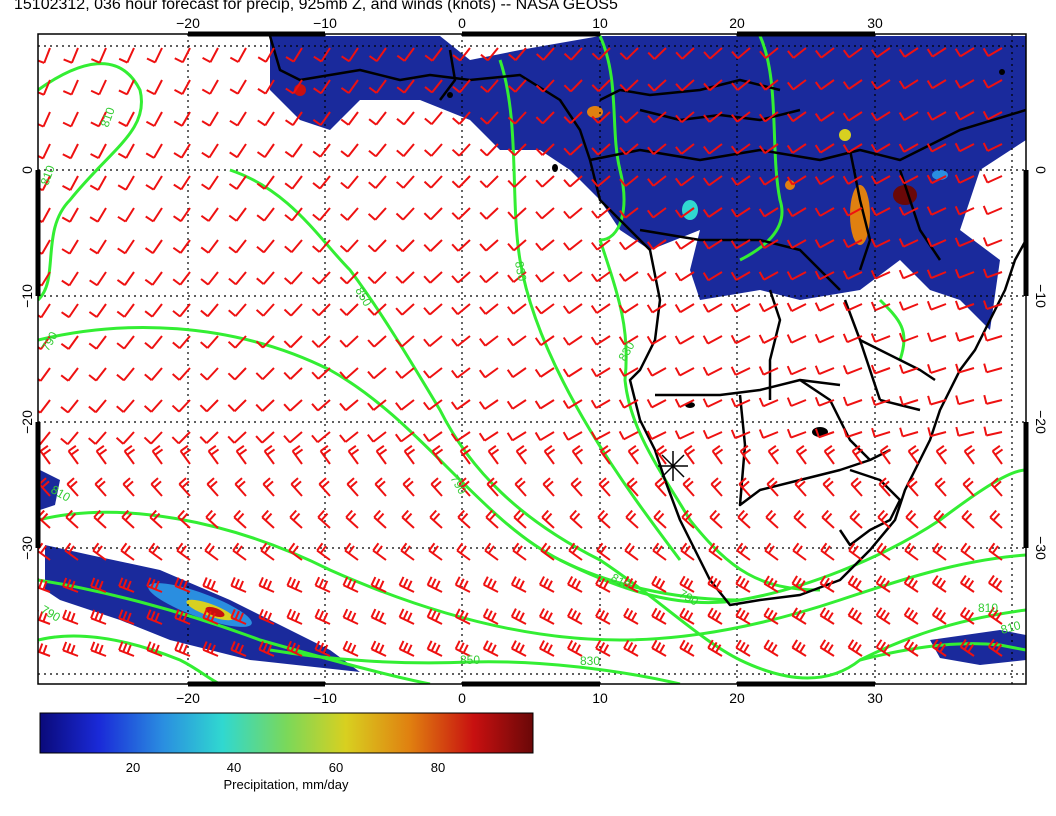  I want to click on lat-labels-right: 0 −10 −20 −30, so click(1041, 363).